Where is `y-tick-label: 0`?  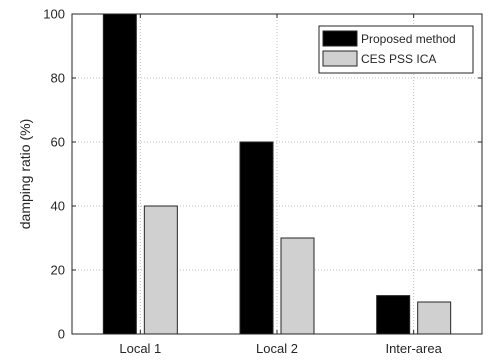
y-tick-label: 0 is located at coordinates (61, 334).